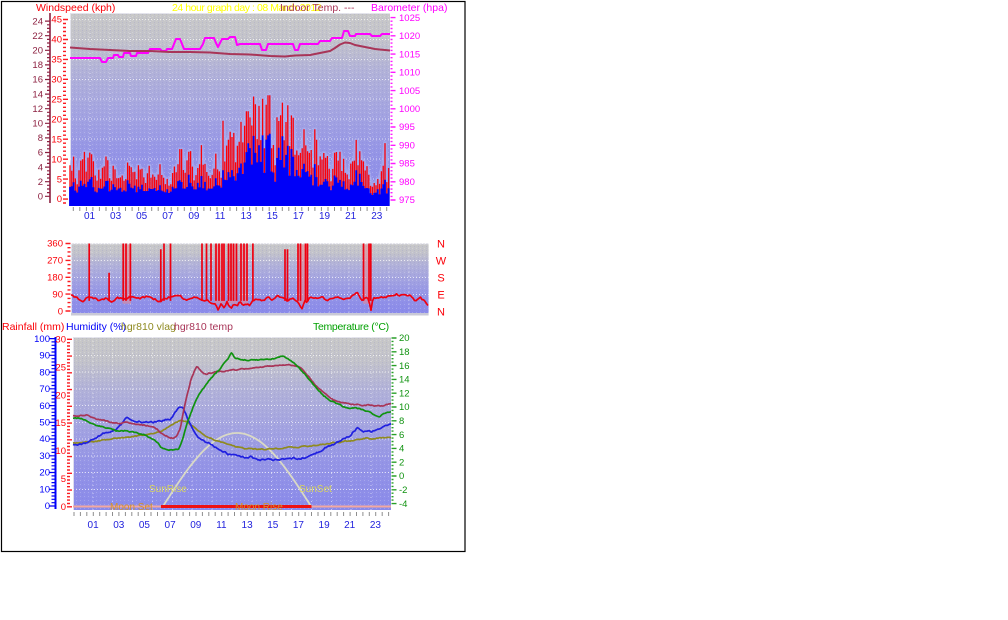 The height and width of the screenshot is (620, 1008). What do you see at coordinates (56, 60) in the screenshot?
I see `svg-text: 35` at bounding box center [56, 60].